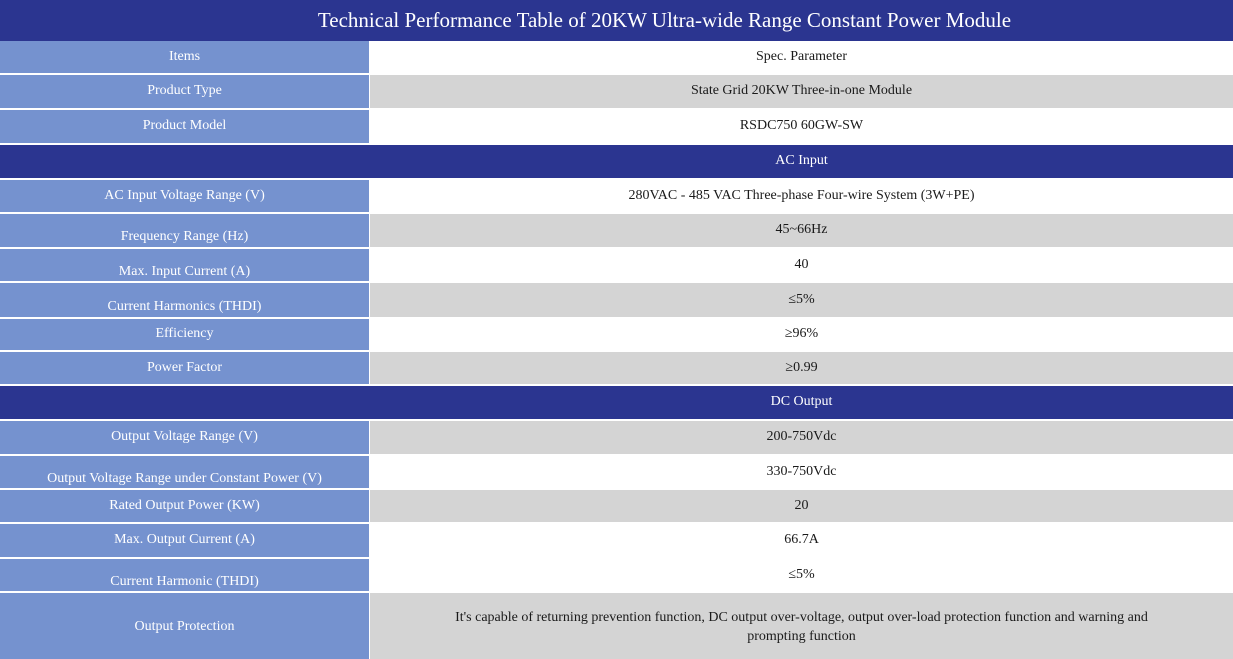 The height and width of the screenshot is (659, 1233). What do you see at coordinates (185, 506) in the screenshot?
I see `row-label: Rated Output Power (KW)` at bounding box center [185, 506].